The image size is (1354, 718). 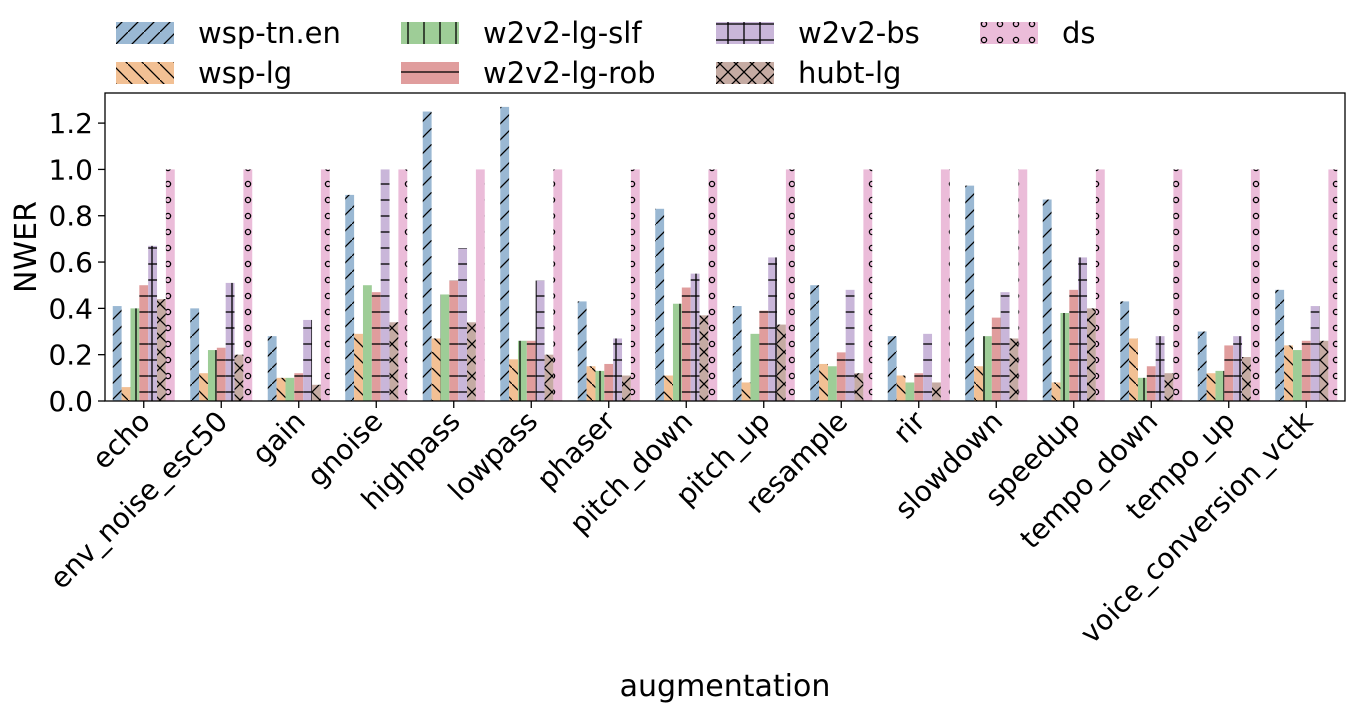 I want to click on legend-entry-hubt-lg: hubt-lg, so click(x=808, y=73).